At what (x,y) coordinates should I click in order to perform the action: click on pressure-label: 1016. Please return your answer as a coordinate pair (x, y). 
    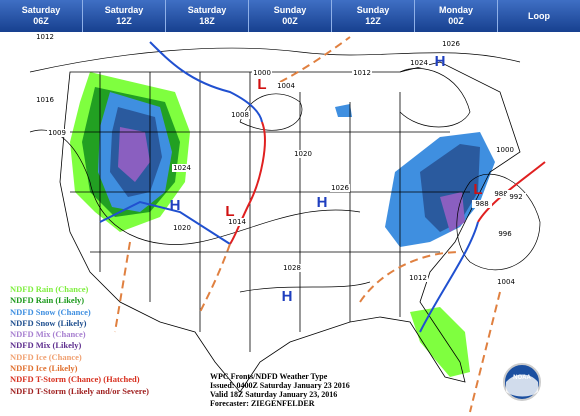
    Looking at the image, I should click on (45, 100).